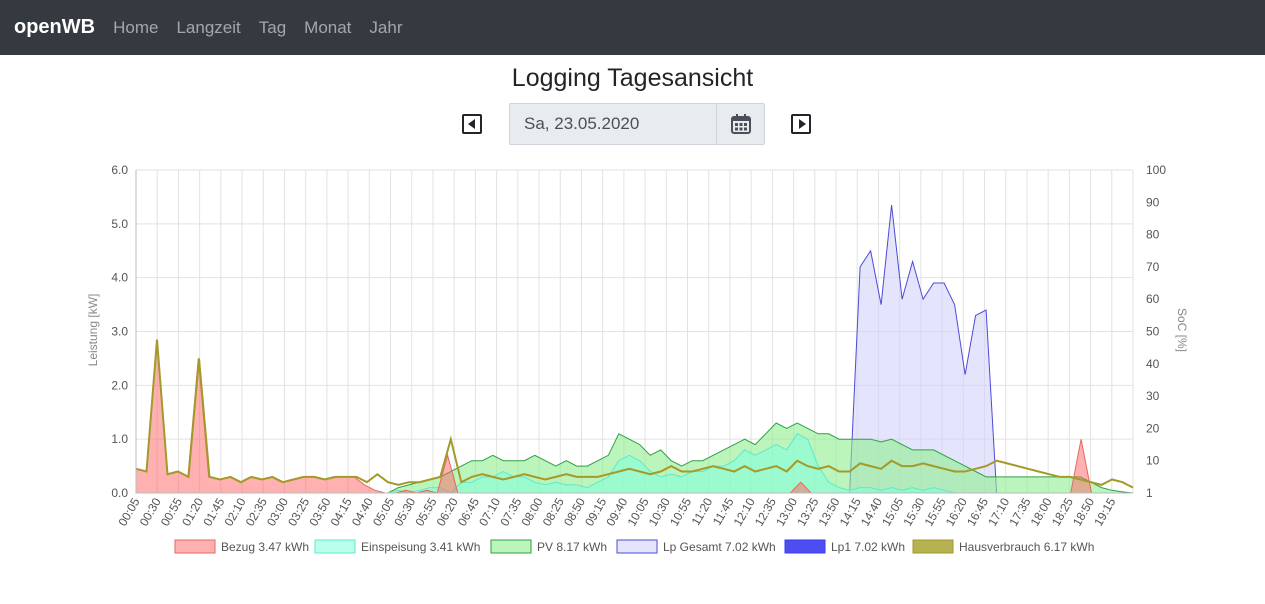 The width and height of the screenshot is (1265, 604). Describe the element at coordinates (868, 547) in the screenshot. I see `legend-label: Lp1 7.02 kWh` at that location.